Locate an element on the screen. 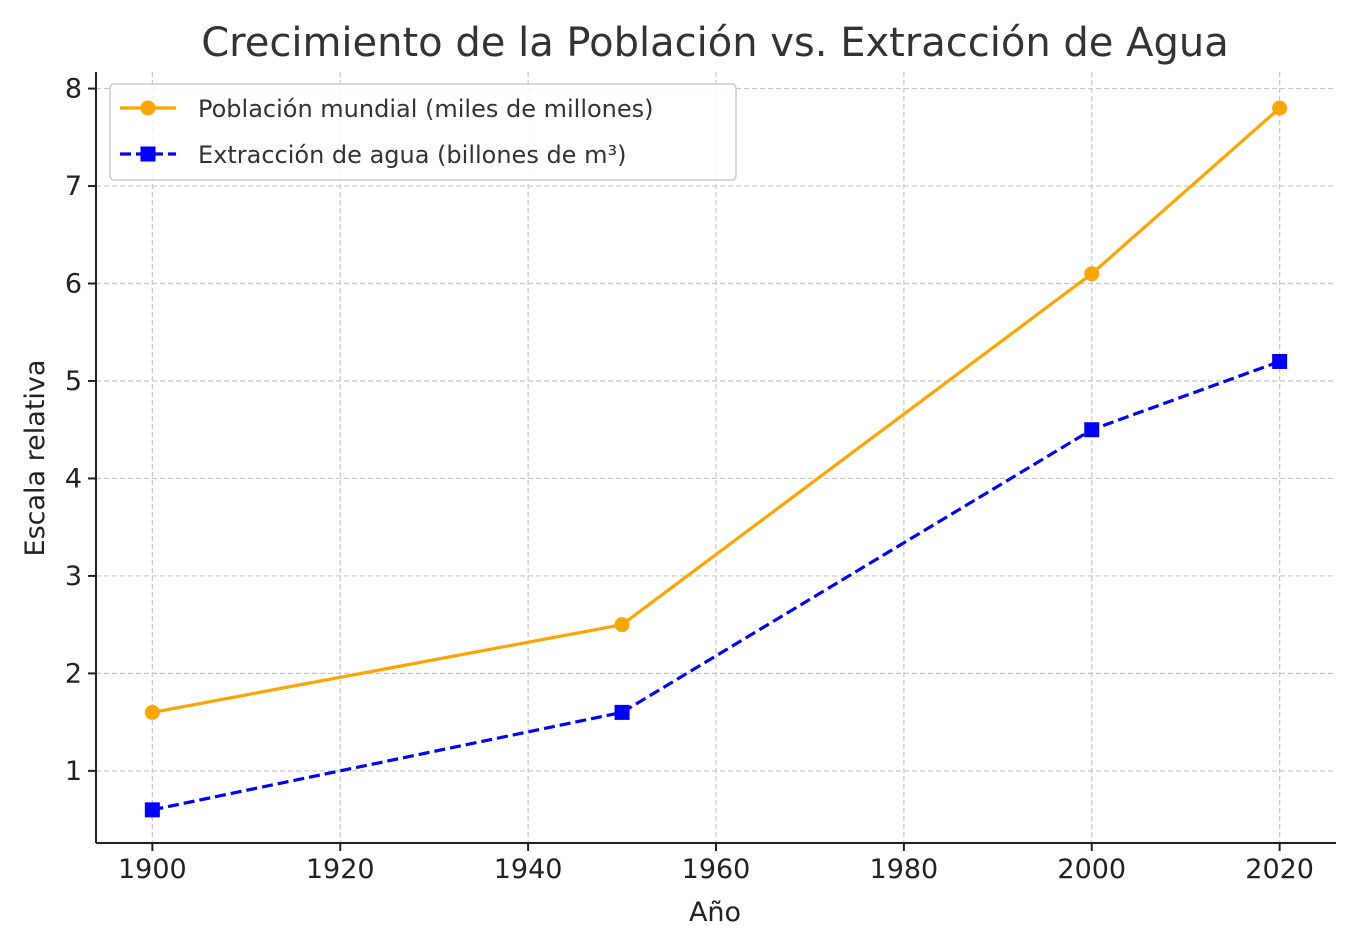 This screenshot has width=1355, height=949. y-axis-label: Escala relativa is located at coordinates (35, 458).